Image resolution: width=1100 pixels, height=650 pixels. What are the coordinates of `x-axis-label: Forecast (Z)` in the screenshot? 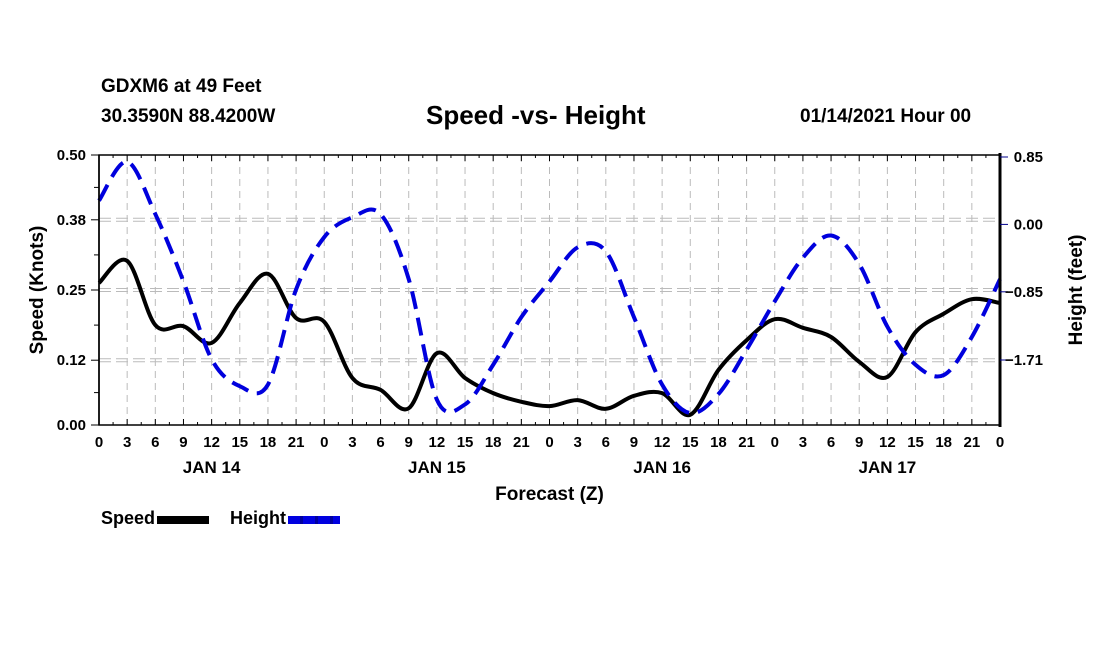 It's located at (549, 494).